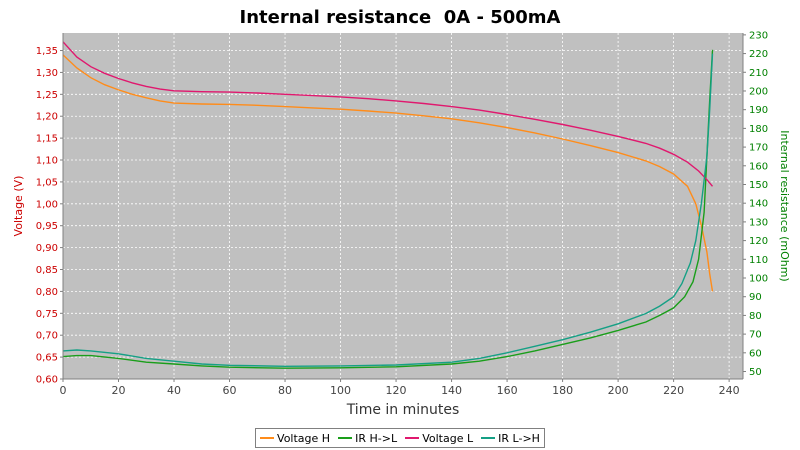 This screenshot has height=450, width=800. What do you see at coordinates (758, 241) in the screenshot?
I see `y-right-tick-label: 120` at bounding box center [758, 241].